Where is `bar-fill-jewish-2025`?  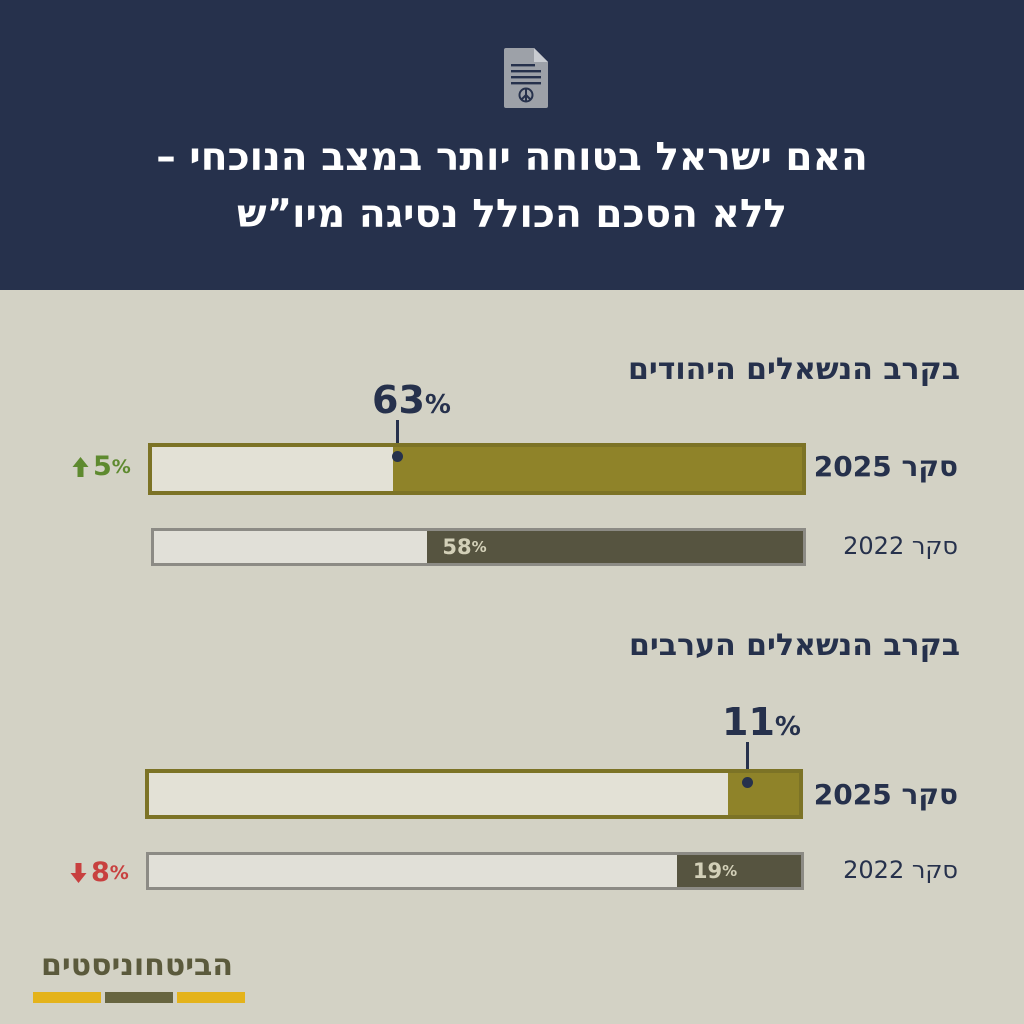
bar-fill-jewish-2025 is located at coordinates (597, 469).